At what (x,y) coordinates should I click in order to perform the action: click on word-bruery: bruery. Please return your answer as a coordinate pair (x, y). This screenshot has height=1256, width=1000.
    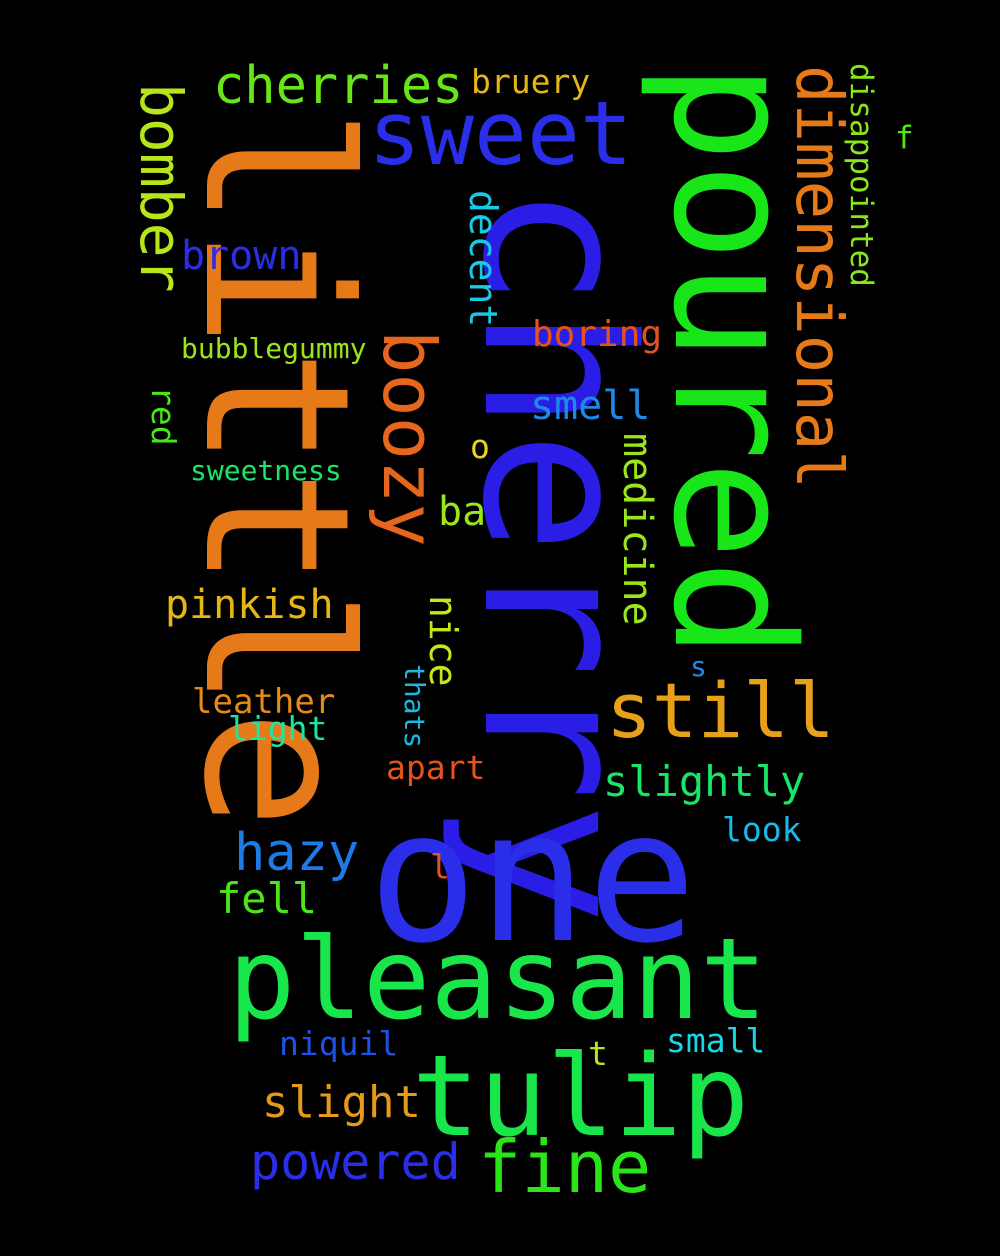
    Looking at the image, I should click on (531, 81).